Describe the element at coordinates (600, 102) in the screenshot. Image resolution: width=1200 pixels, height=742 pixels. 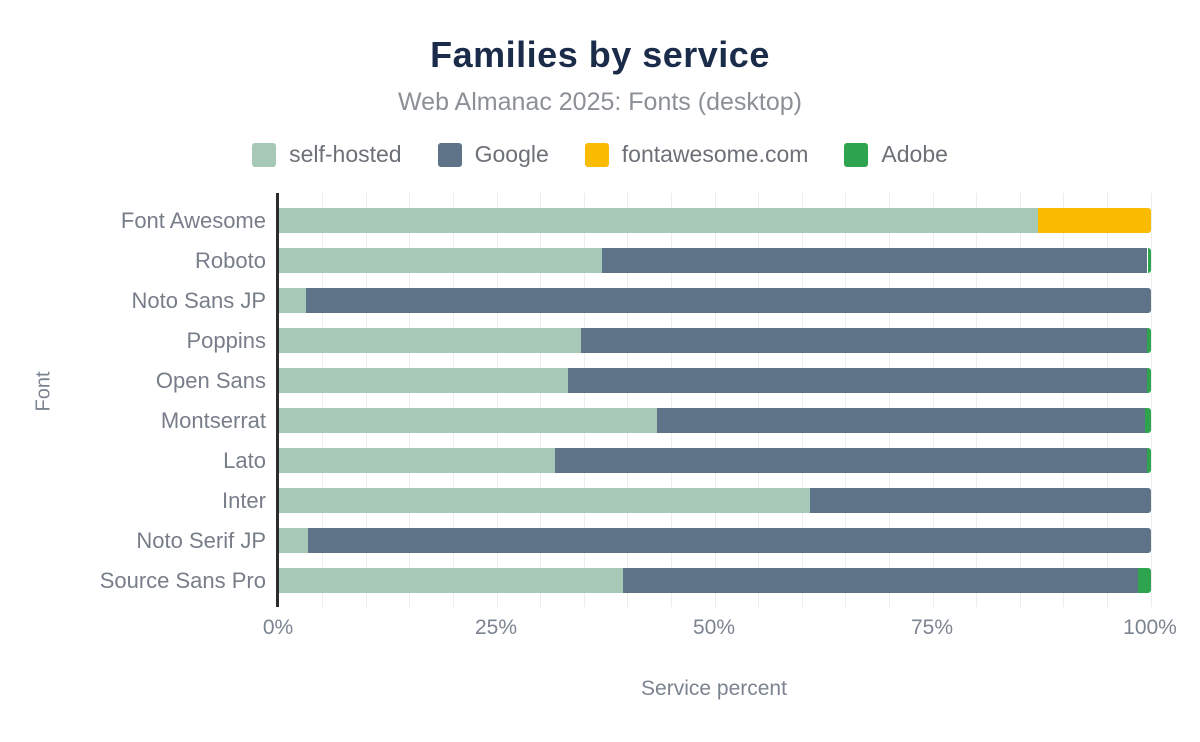
I see `chart-subtitle: Web Almanac 2025: Fonts (desktop)` at that location.